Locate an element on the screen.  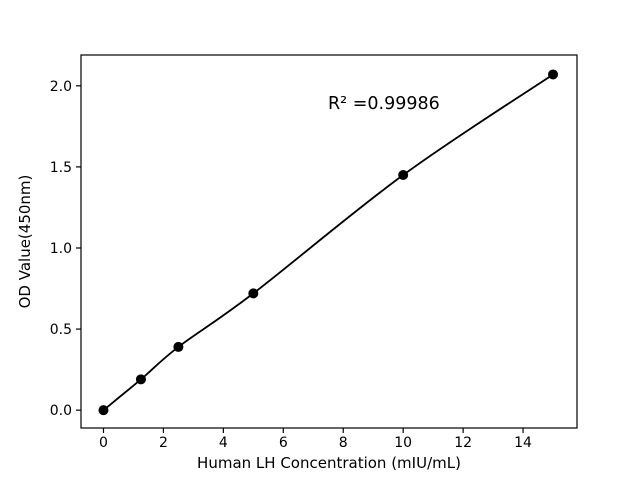
x-axis-label: Human LH Concentration (mIU/mL) is located at coordinates (329, 463).